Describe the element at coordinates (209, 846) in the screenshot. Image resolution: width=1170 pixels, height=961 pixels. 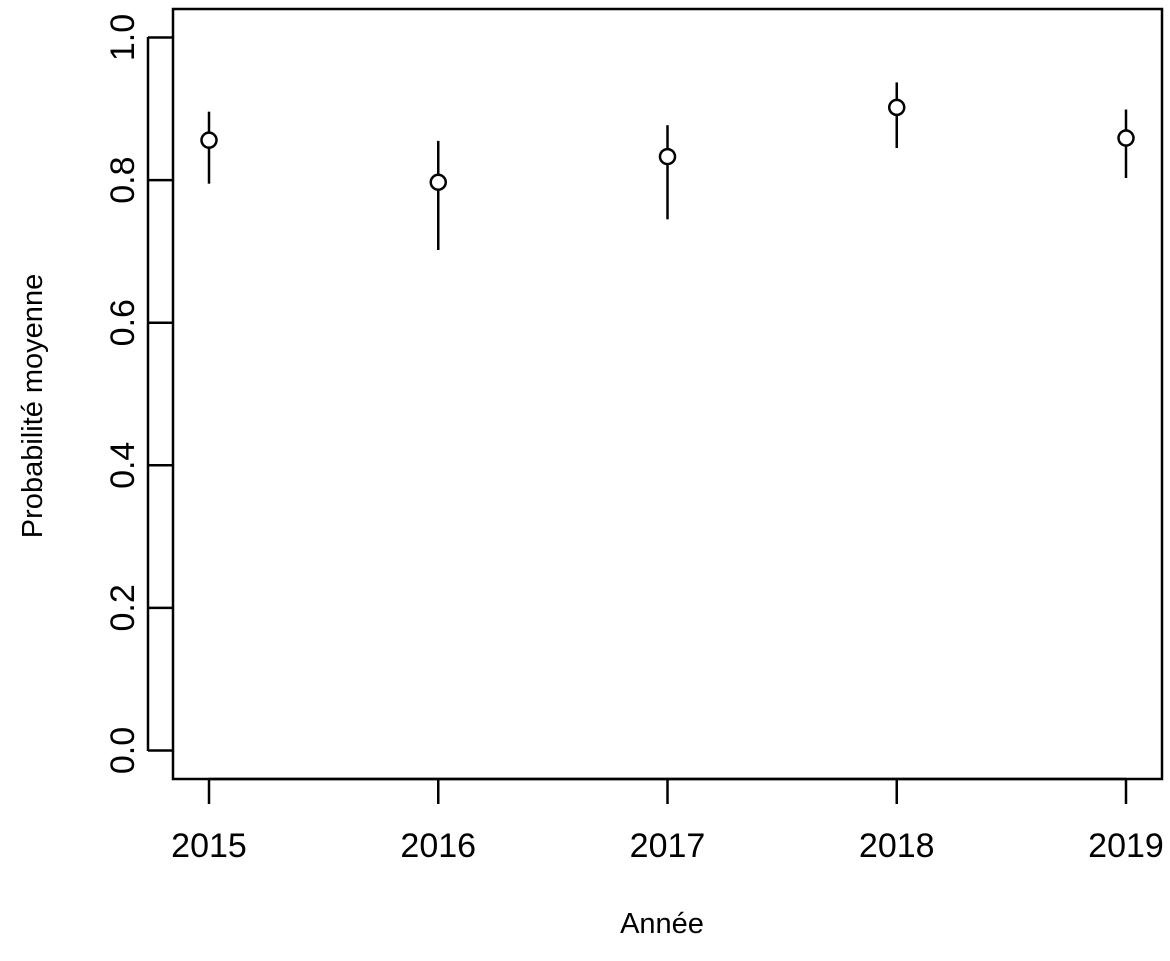
I see `x-tick-label: 2015` at that location.